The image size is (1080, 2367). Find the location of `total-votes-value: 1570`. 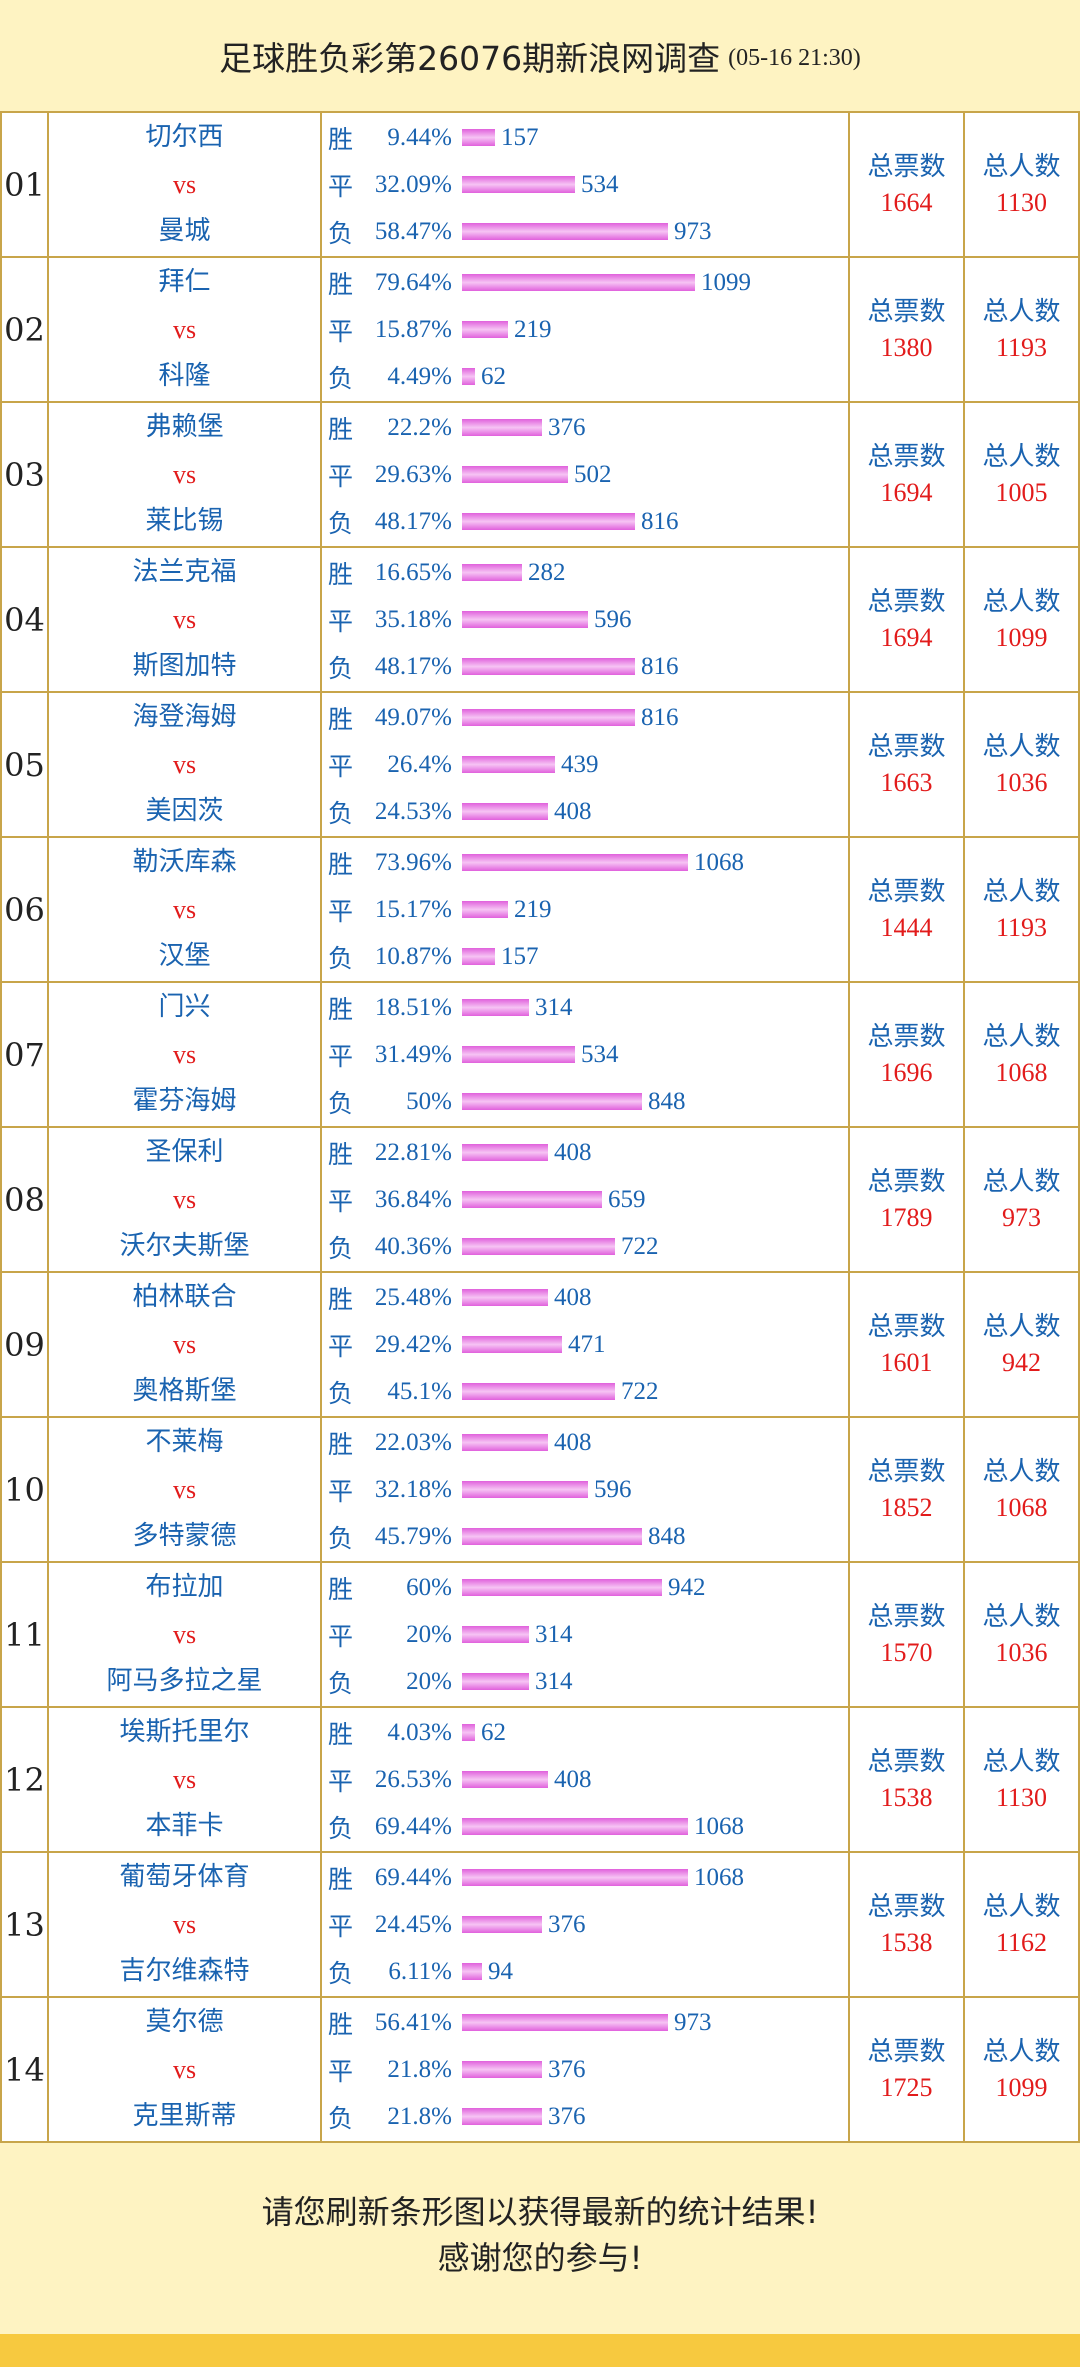

total-votes-value: 1570 is located at coordinates (906, 1652).